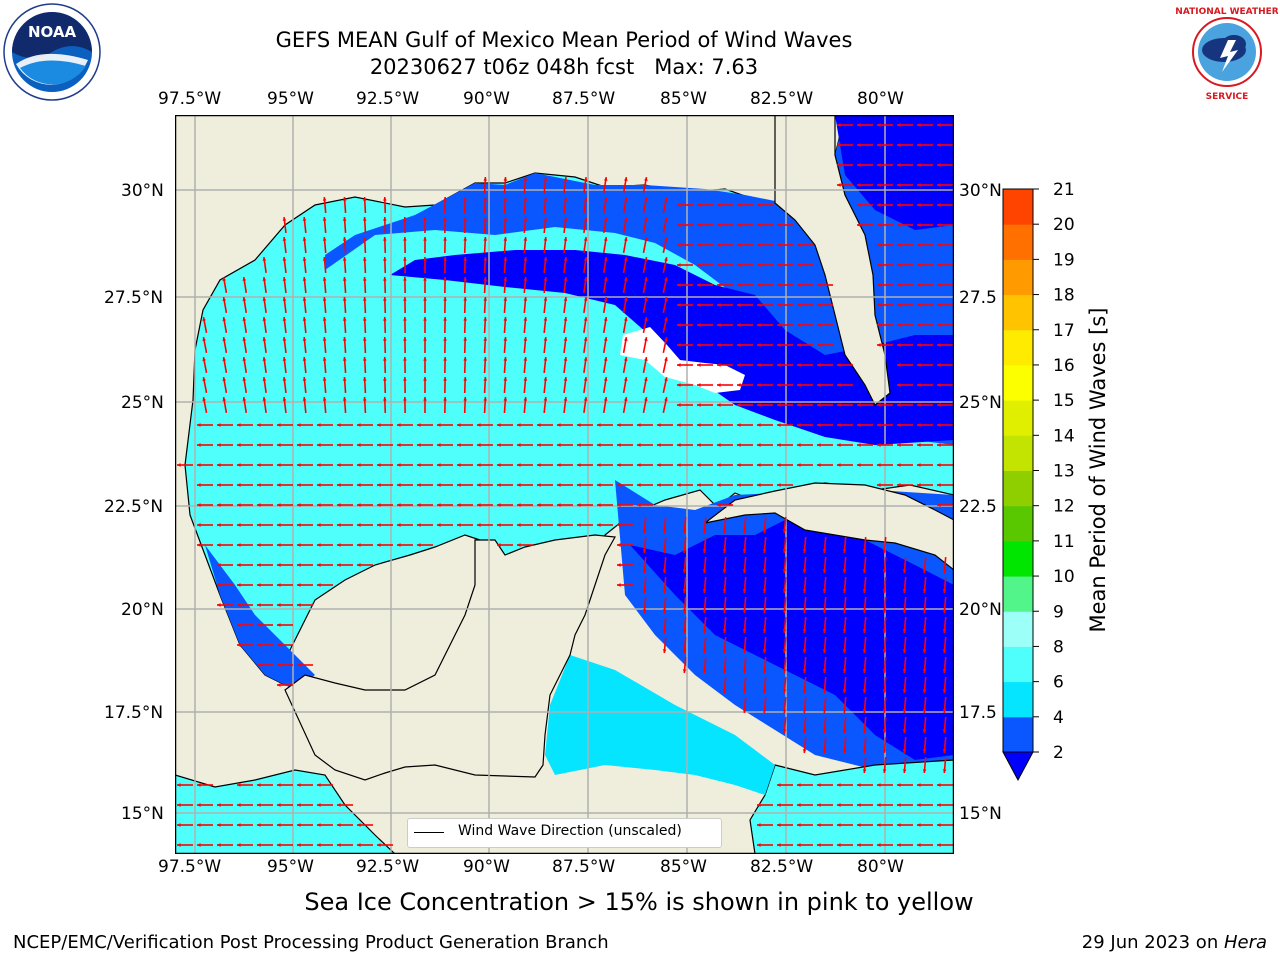 The image size is (1280, 960). Describe the element at coordinates (134, 298) in the screenshot. I see `lat-label: 27.5°N` at that location.